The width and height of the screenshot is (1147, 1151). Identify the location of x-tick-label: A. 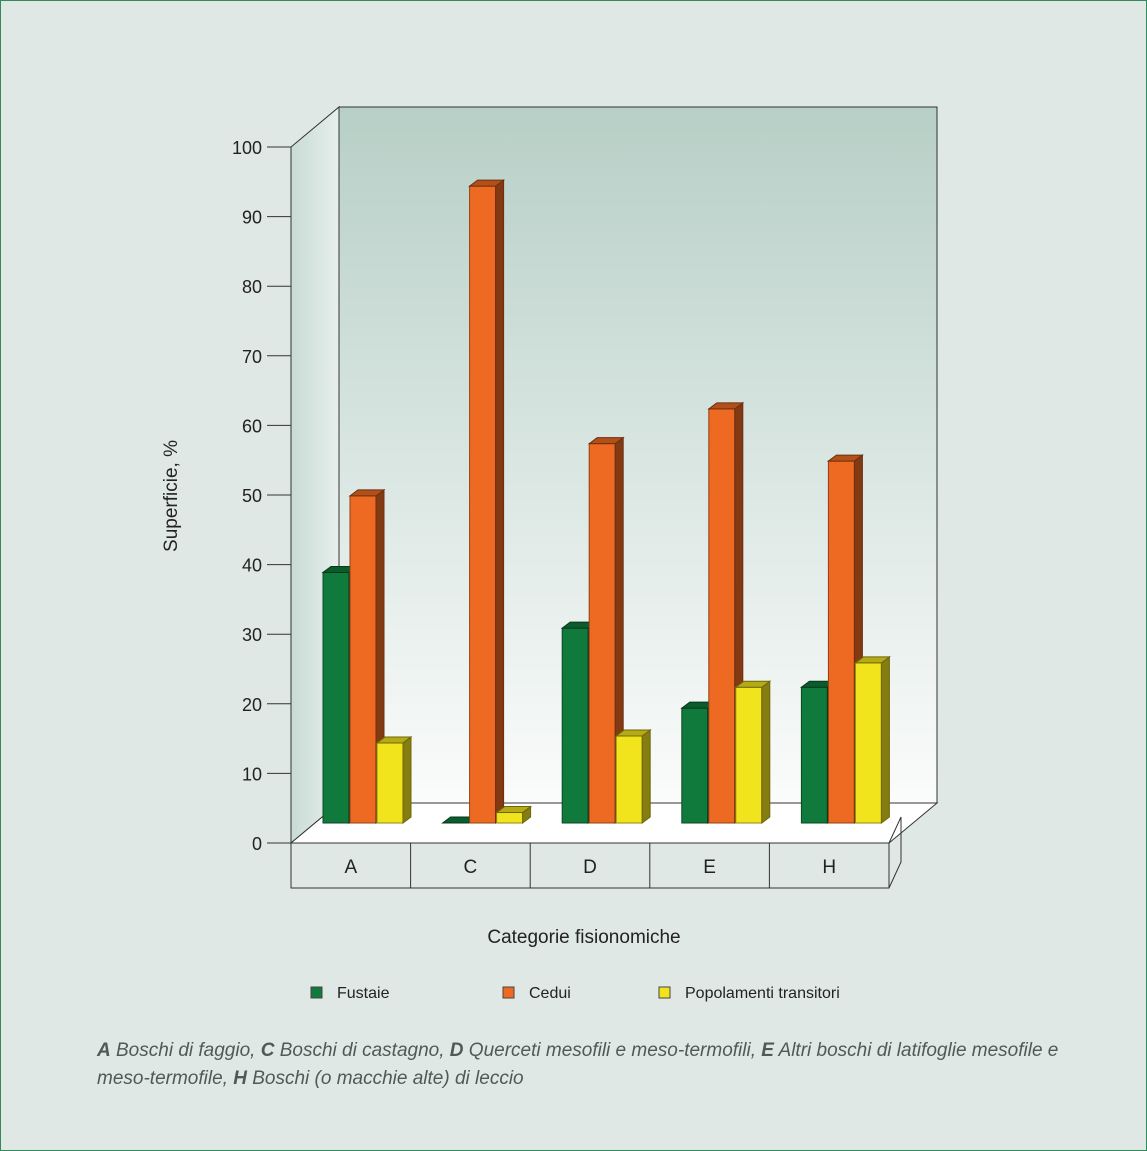
(350, 867).